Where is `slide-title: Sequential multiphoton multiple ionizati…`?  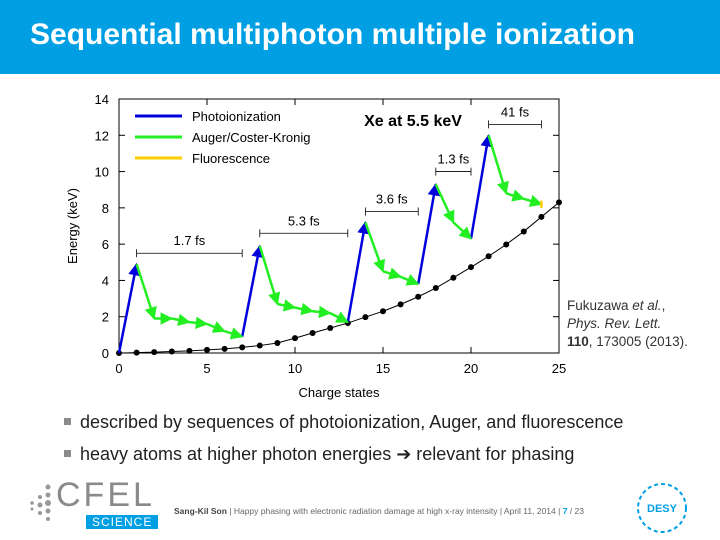 slide-title: Sequential multiphoton multiple ionizati… is located at coordinates (332, 34).